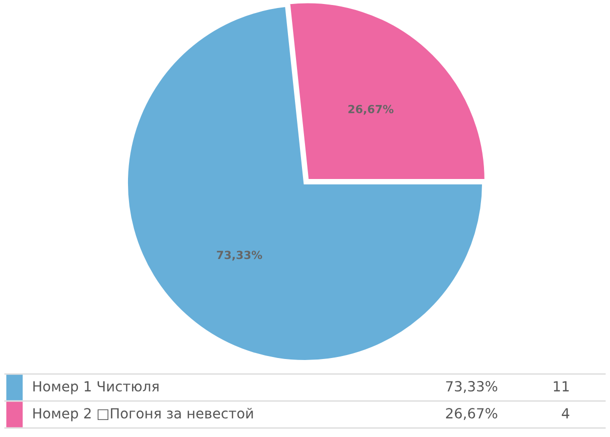 The height and width of the screenshot is (437, 610). Describe the element at coordinates (472, 414) in the screenshot. I see `text: 26,67%` at that location.